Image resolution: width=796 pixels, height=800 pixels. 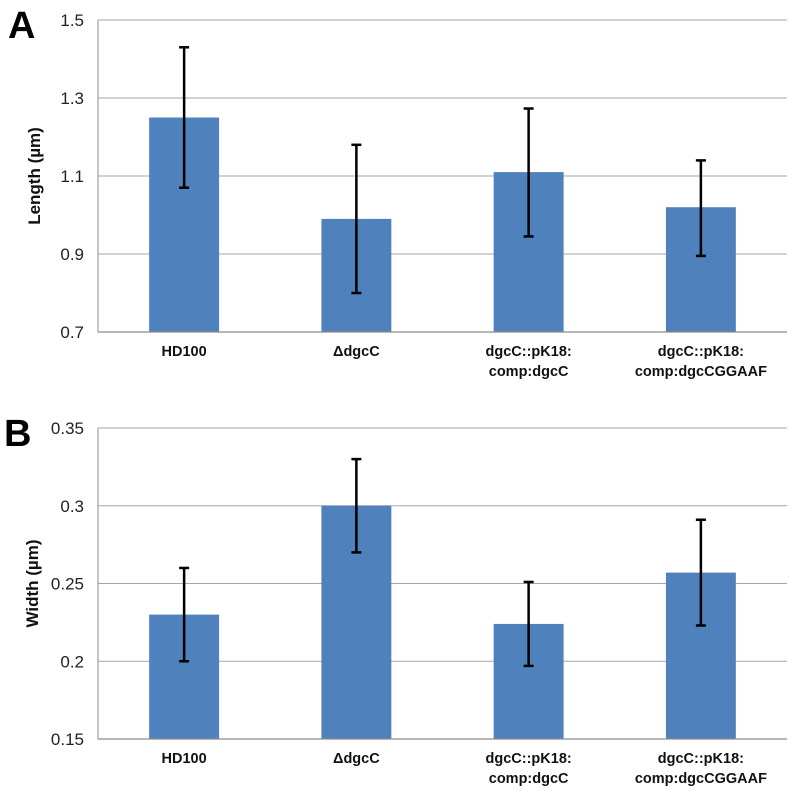 What do you see at coordinates (72, 332) in the screenshot?
I see `y-tick-label: 0.7` at bounding box center [72, 332].